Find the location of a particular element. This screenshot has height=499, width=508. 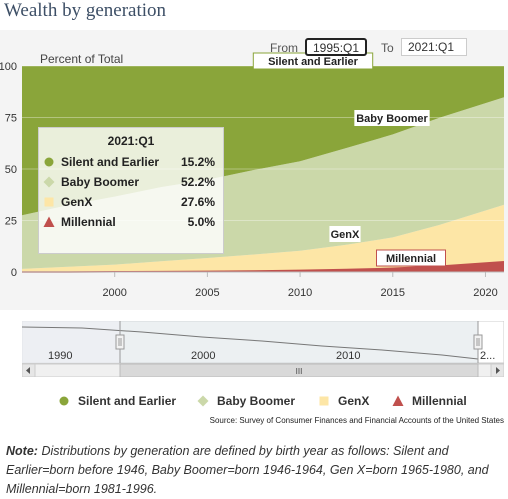

navigator-line is located at coordinates (250, 343).